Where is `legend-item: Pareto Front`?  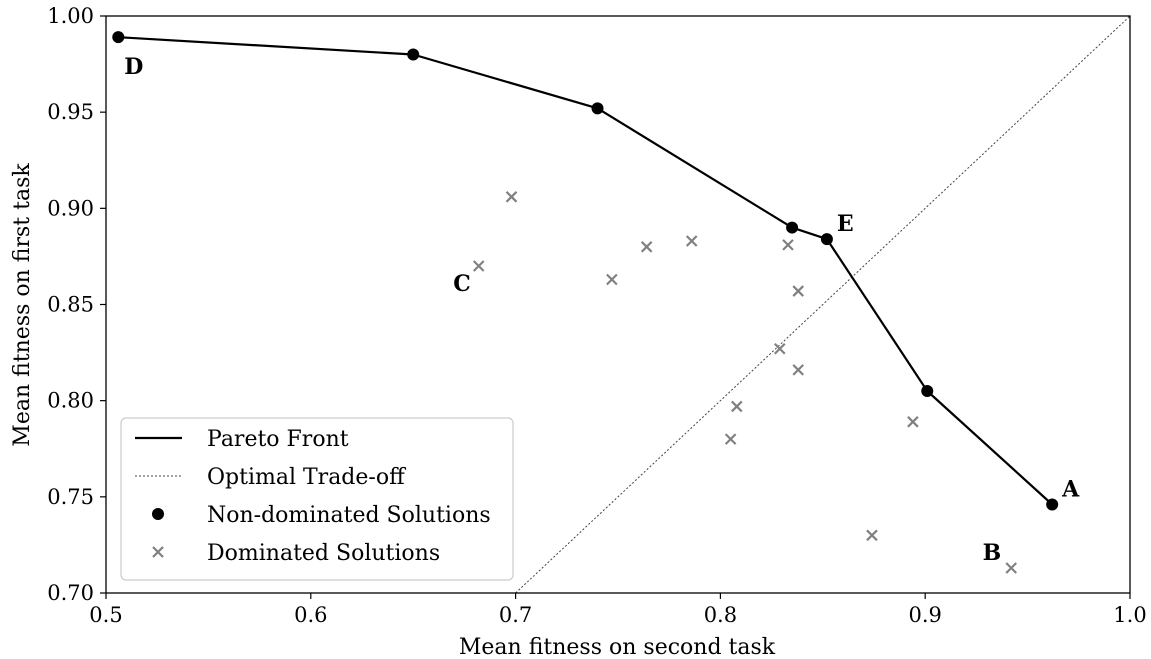 legend-item: Pareto Front is located at coordinates (242, 439).